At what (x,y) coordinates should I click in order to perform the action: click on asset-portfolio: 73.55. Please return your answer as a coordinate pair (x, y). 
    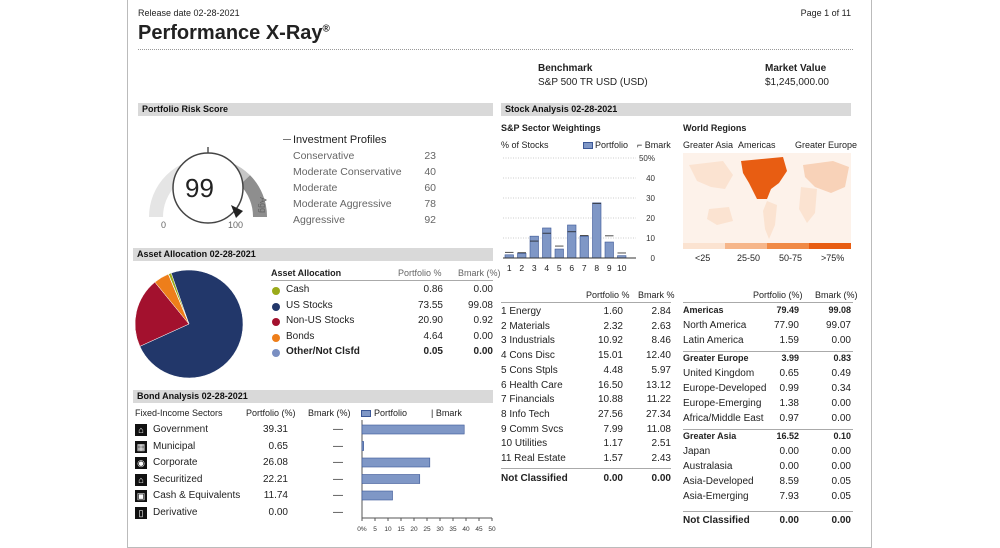
    Looking at the image, I should click on (430, 305).